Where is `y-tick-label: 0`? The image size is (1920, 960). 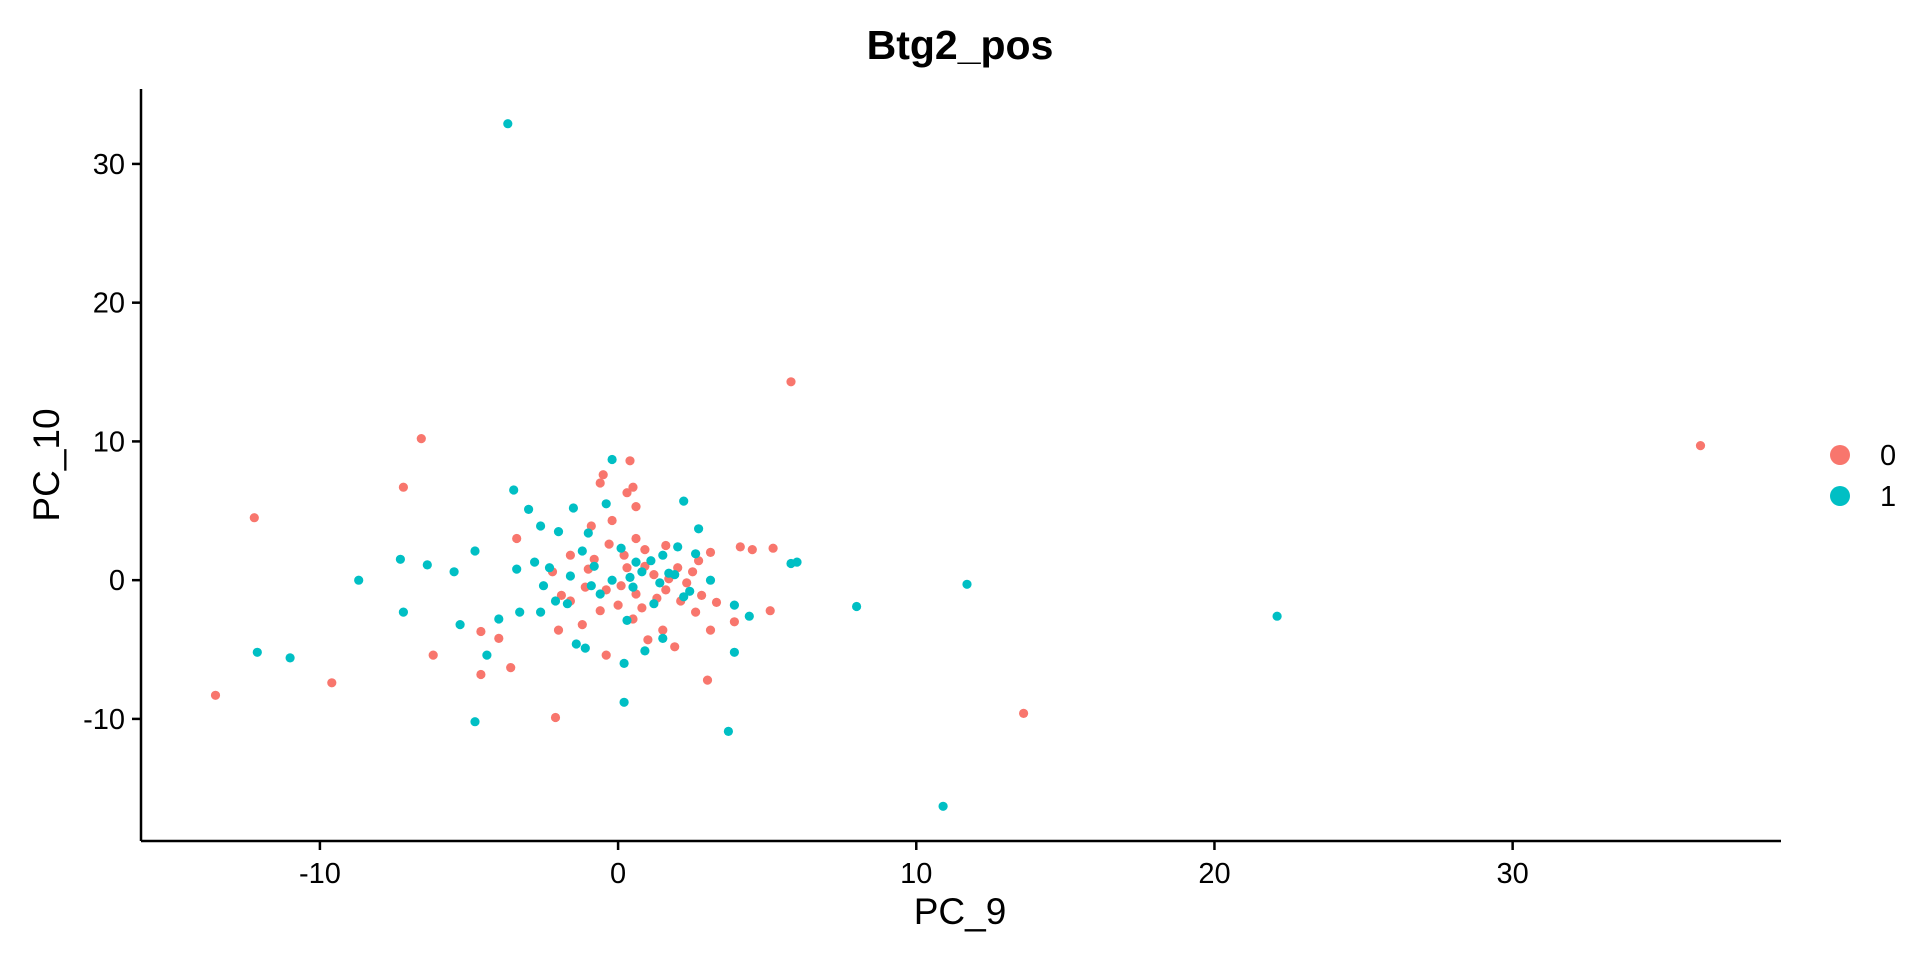 y-tick-label: 0 is located at coordinates (117, 581).